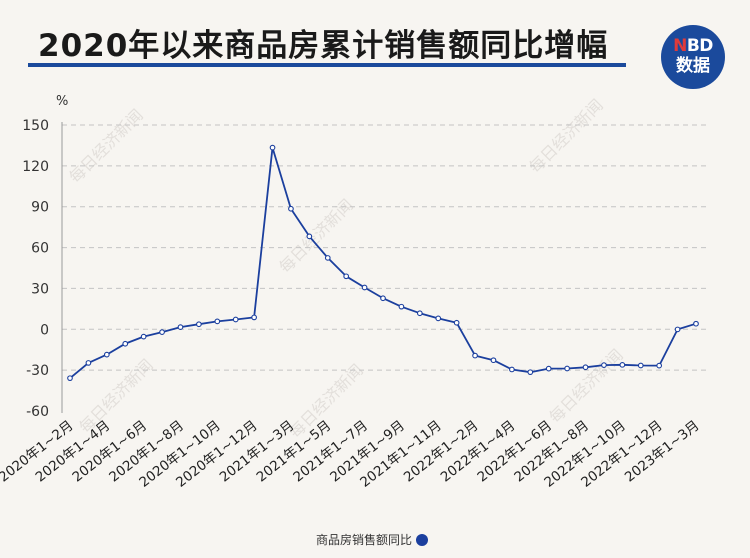 This screenshot has height=558, width=750. What do you see at coordinates (364, 540) in the screenshot?
I see `legend-label: 商品房销售额同比` at bounding box center [364, 540].